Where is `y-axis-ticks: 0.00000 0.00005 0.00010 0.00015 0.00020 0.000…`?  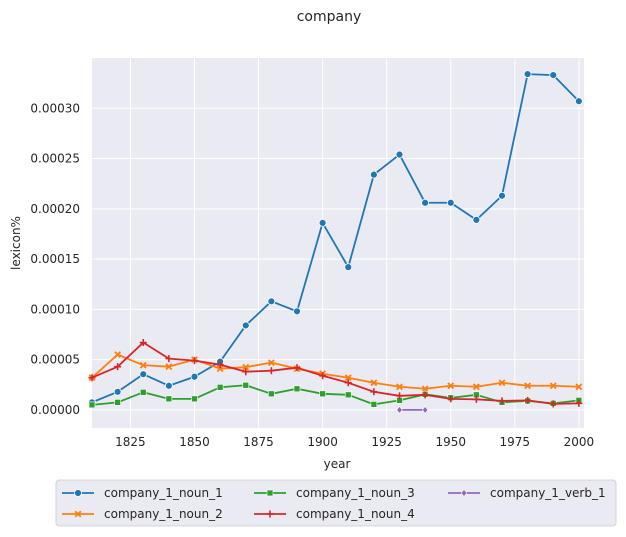 y-axis-ticks: 0.00000 0.00005 0.00010 0.00015 0.00020 0.000… is located at coordinates (55, 259).